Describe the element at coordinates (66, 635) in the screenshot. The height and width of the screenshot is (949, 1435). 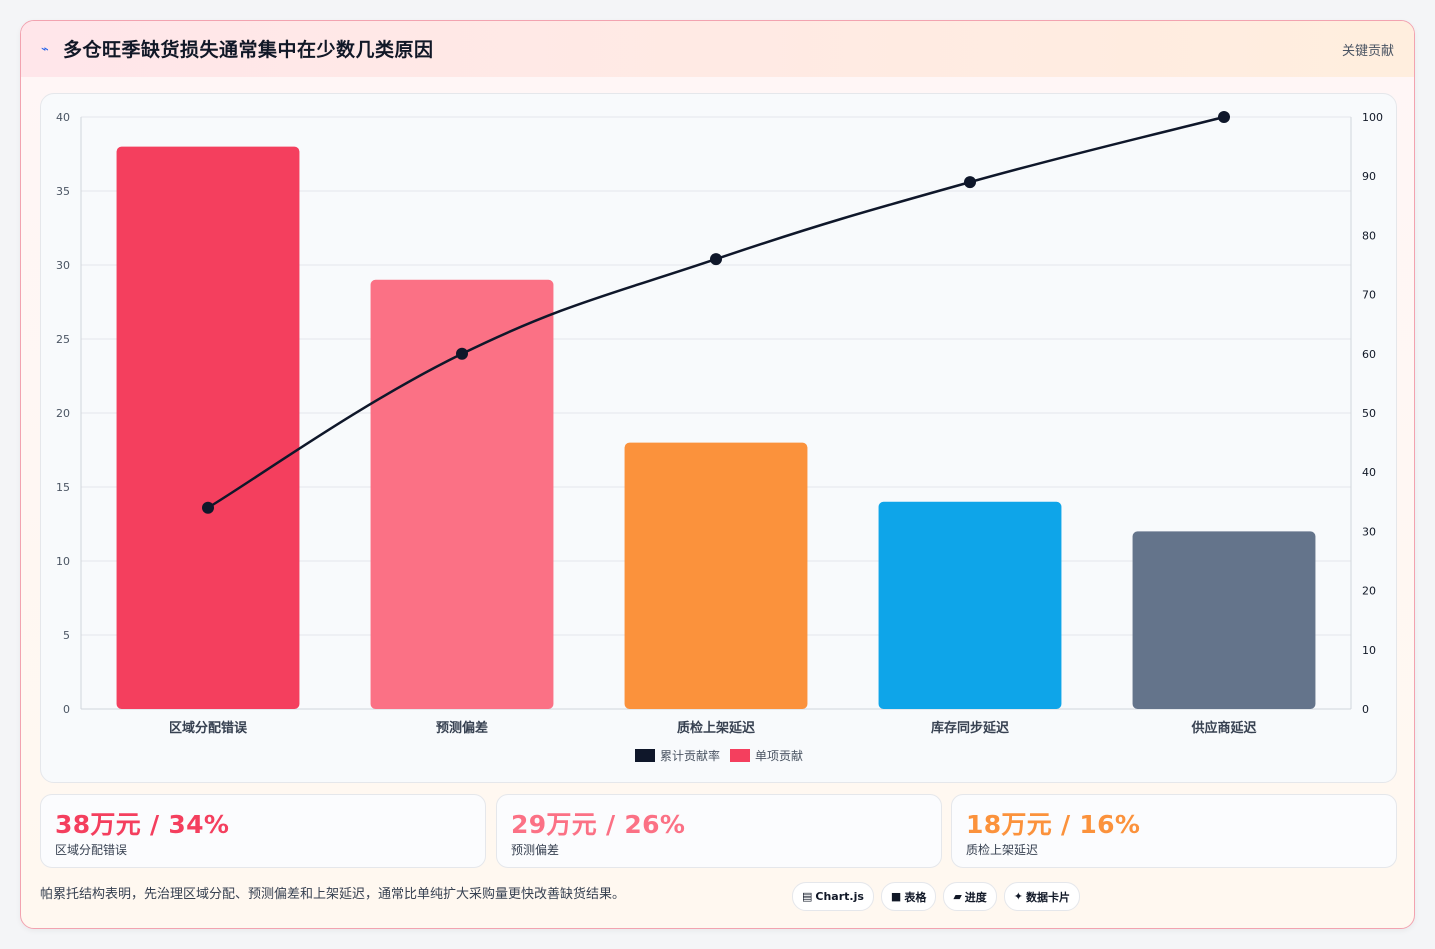
I see `y-left-tick-label: 5` at that location.